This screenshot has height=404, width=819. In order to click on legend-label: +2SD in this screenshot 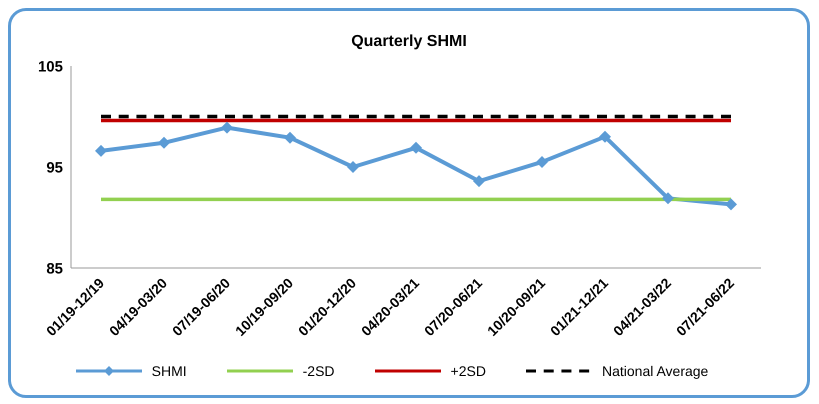, I will do `click(468, 371)`.